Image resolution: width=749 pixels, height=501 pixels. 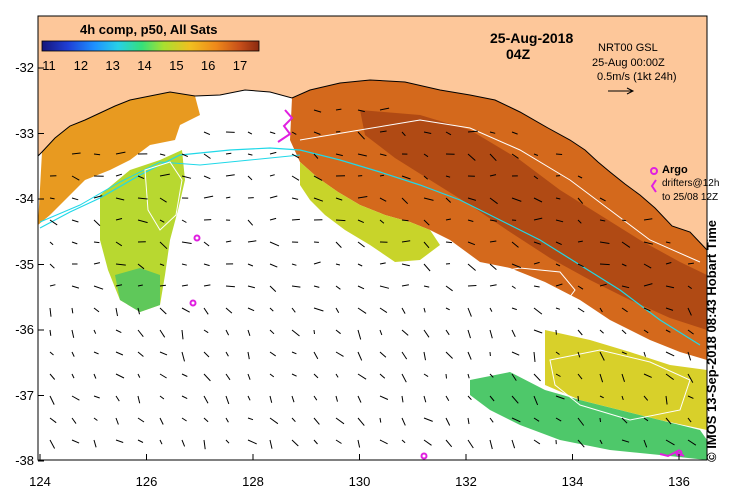 I want to click on current-time: 25-Aug 00:00Z, so click(x=628, y=63).